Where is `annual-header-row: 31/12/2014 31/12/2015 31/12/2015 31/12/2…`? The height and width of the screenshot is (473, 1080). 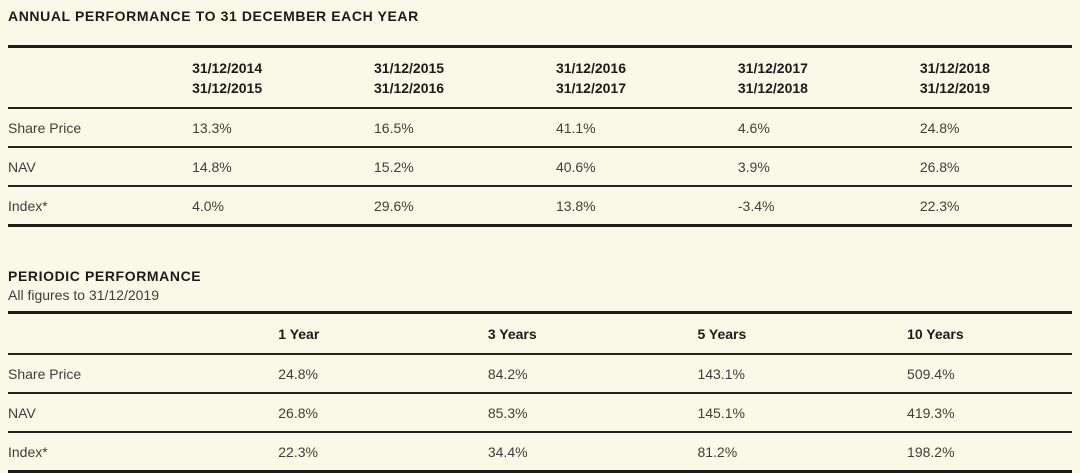
annual-header-row: 31/12/2014 31/12/2015 31/12/2015 31/12/2… is located at coordinates (540, 77).